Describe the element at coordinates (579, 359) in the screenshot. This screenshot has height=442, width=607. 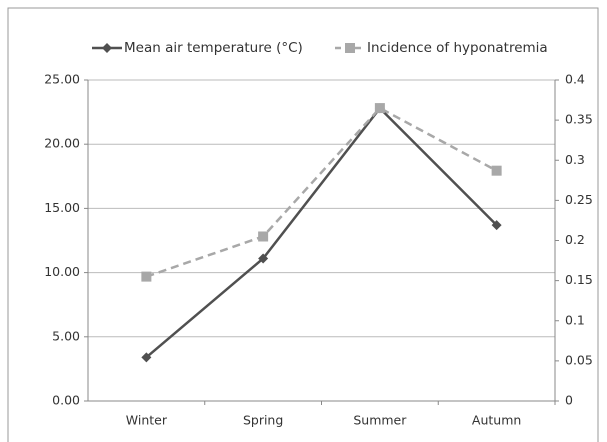
I see `y2-tick-label: 0.05` at that location.